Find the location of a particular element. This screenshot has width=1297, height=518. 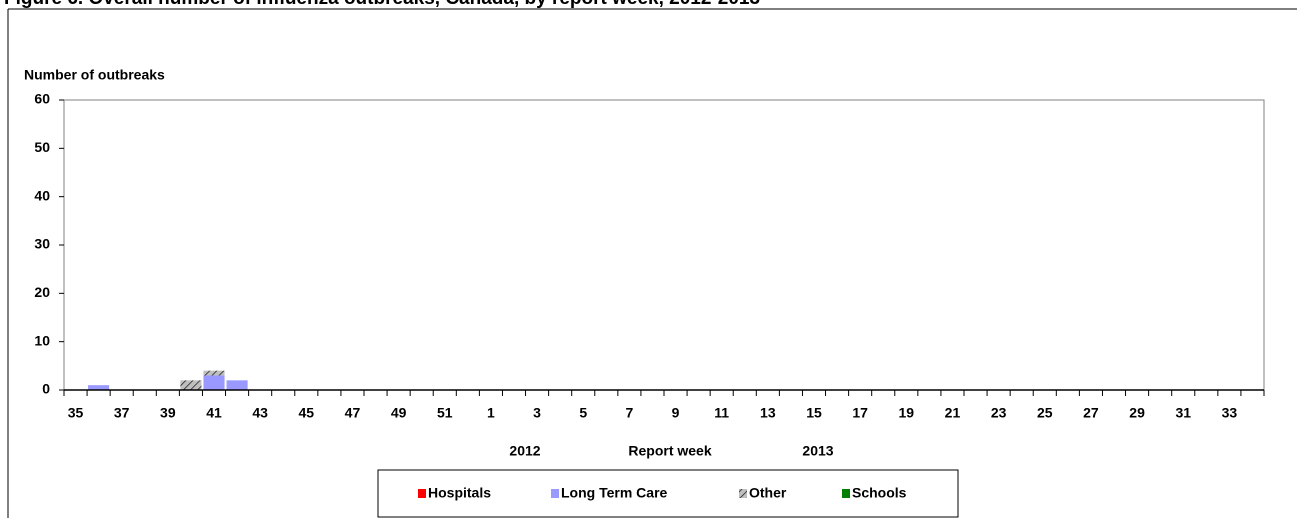

x-tick-label: 7 is located at coordinates (629, 413).